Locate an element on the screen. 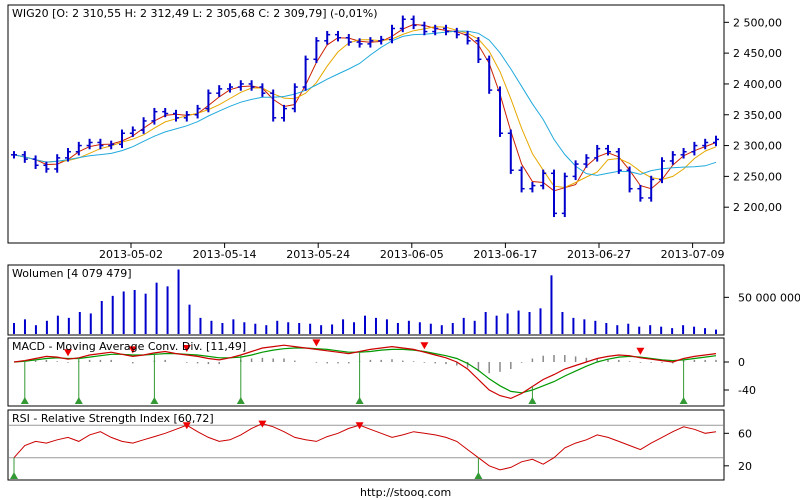 The height and width of the screenshot is (500, 800). price-x-tick-label: 2013-07-09 is located at coordinates (693, 254).